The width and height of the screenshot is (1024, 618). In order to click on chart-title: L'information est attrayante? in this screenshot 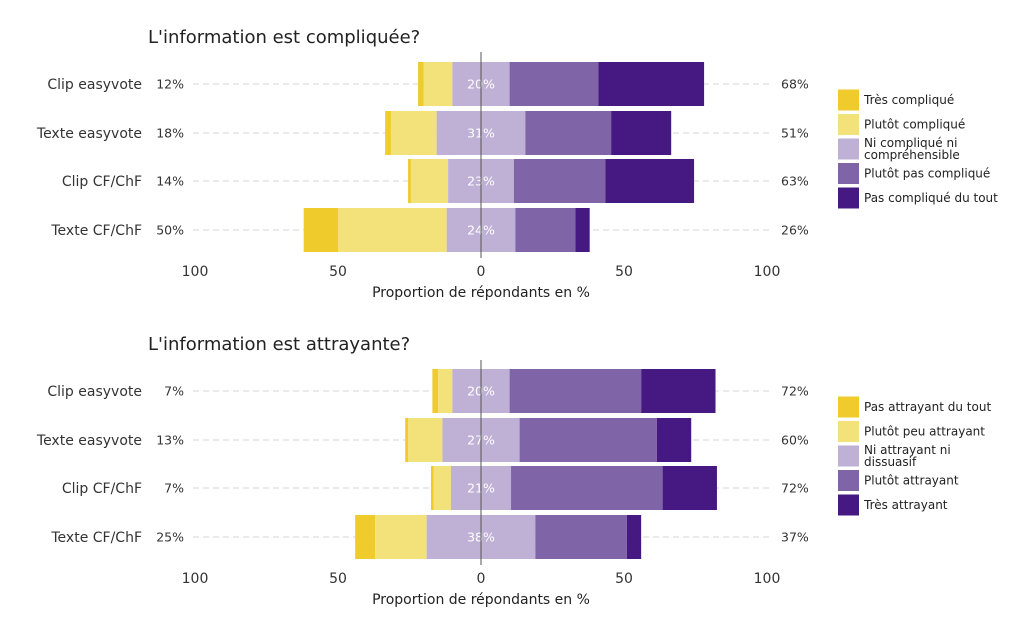, I will do `click(279, 344)`.